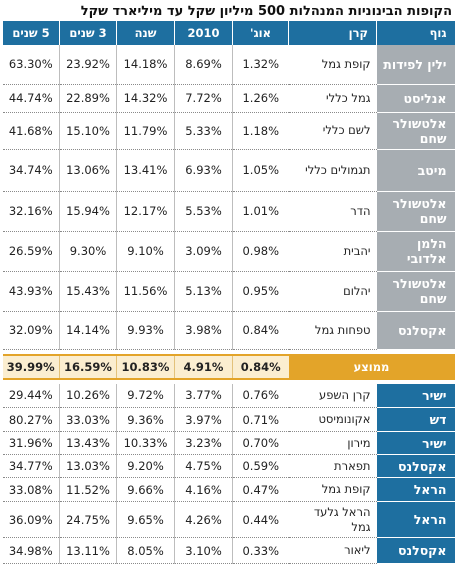 This screenshot has width=458, height=573. What do you see at coordinates (415, 98) in the screenshot?
I see `cell-group: אנליסט` at bounding box center [415, 98].